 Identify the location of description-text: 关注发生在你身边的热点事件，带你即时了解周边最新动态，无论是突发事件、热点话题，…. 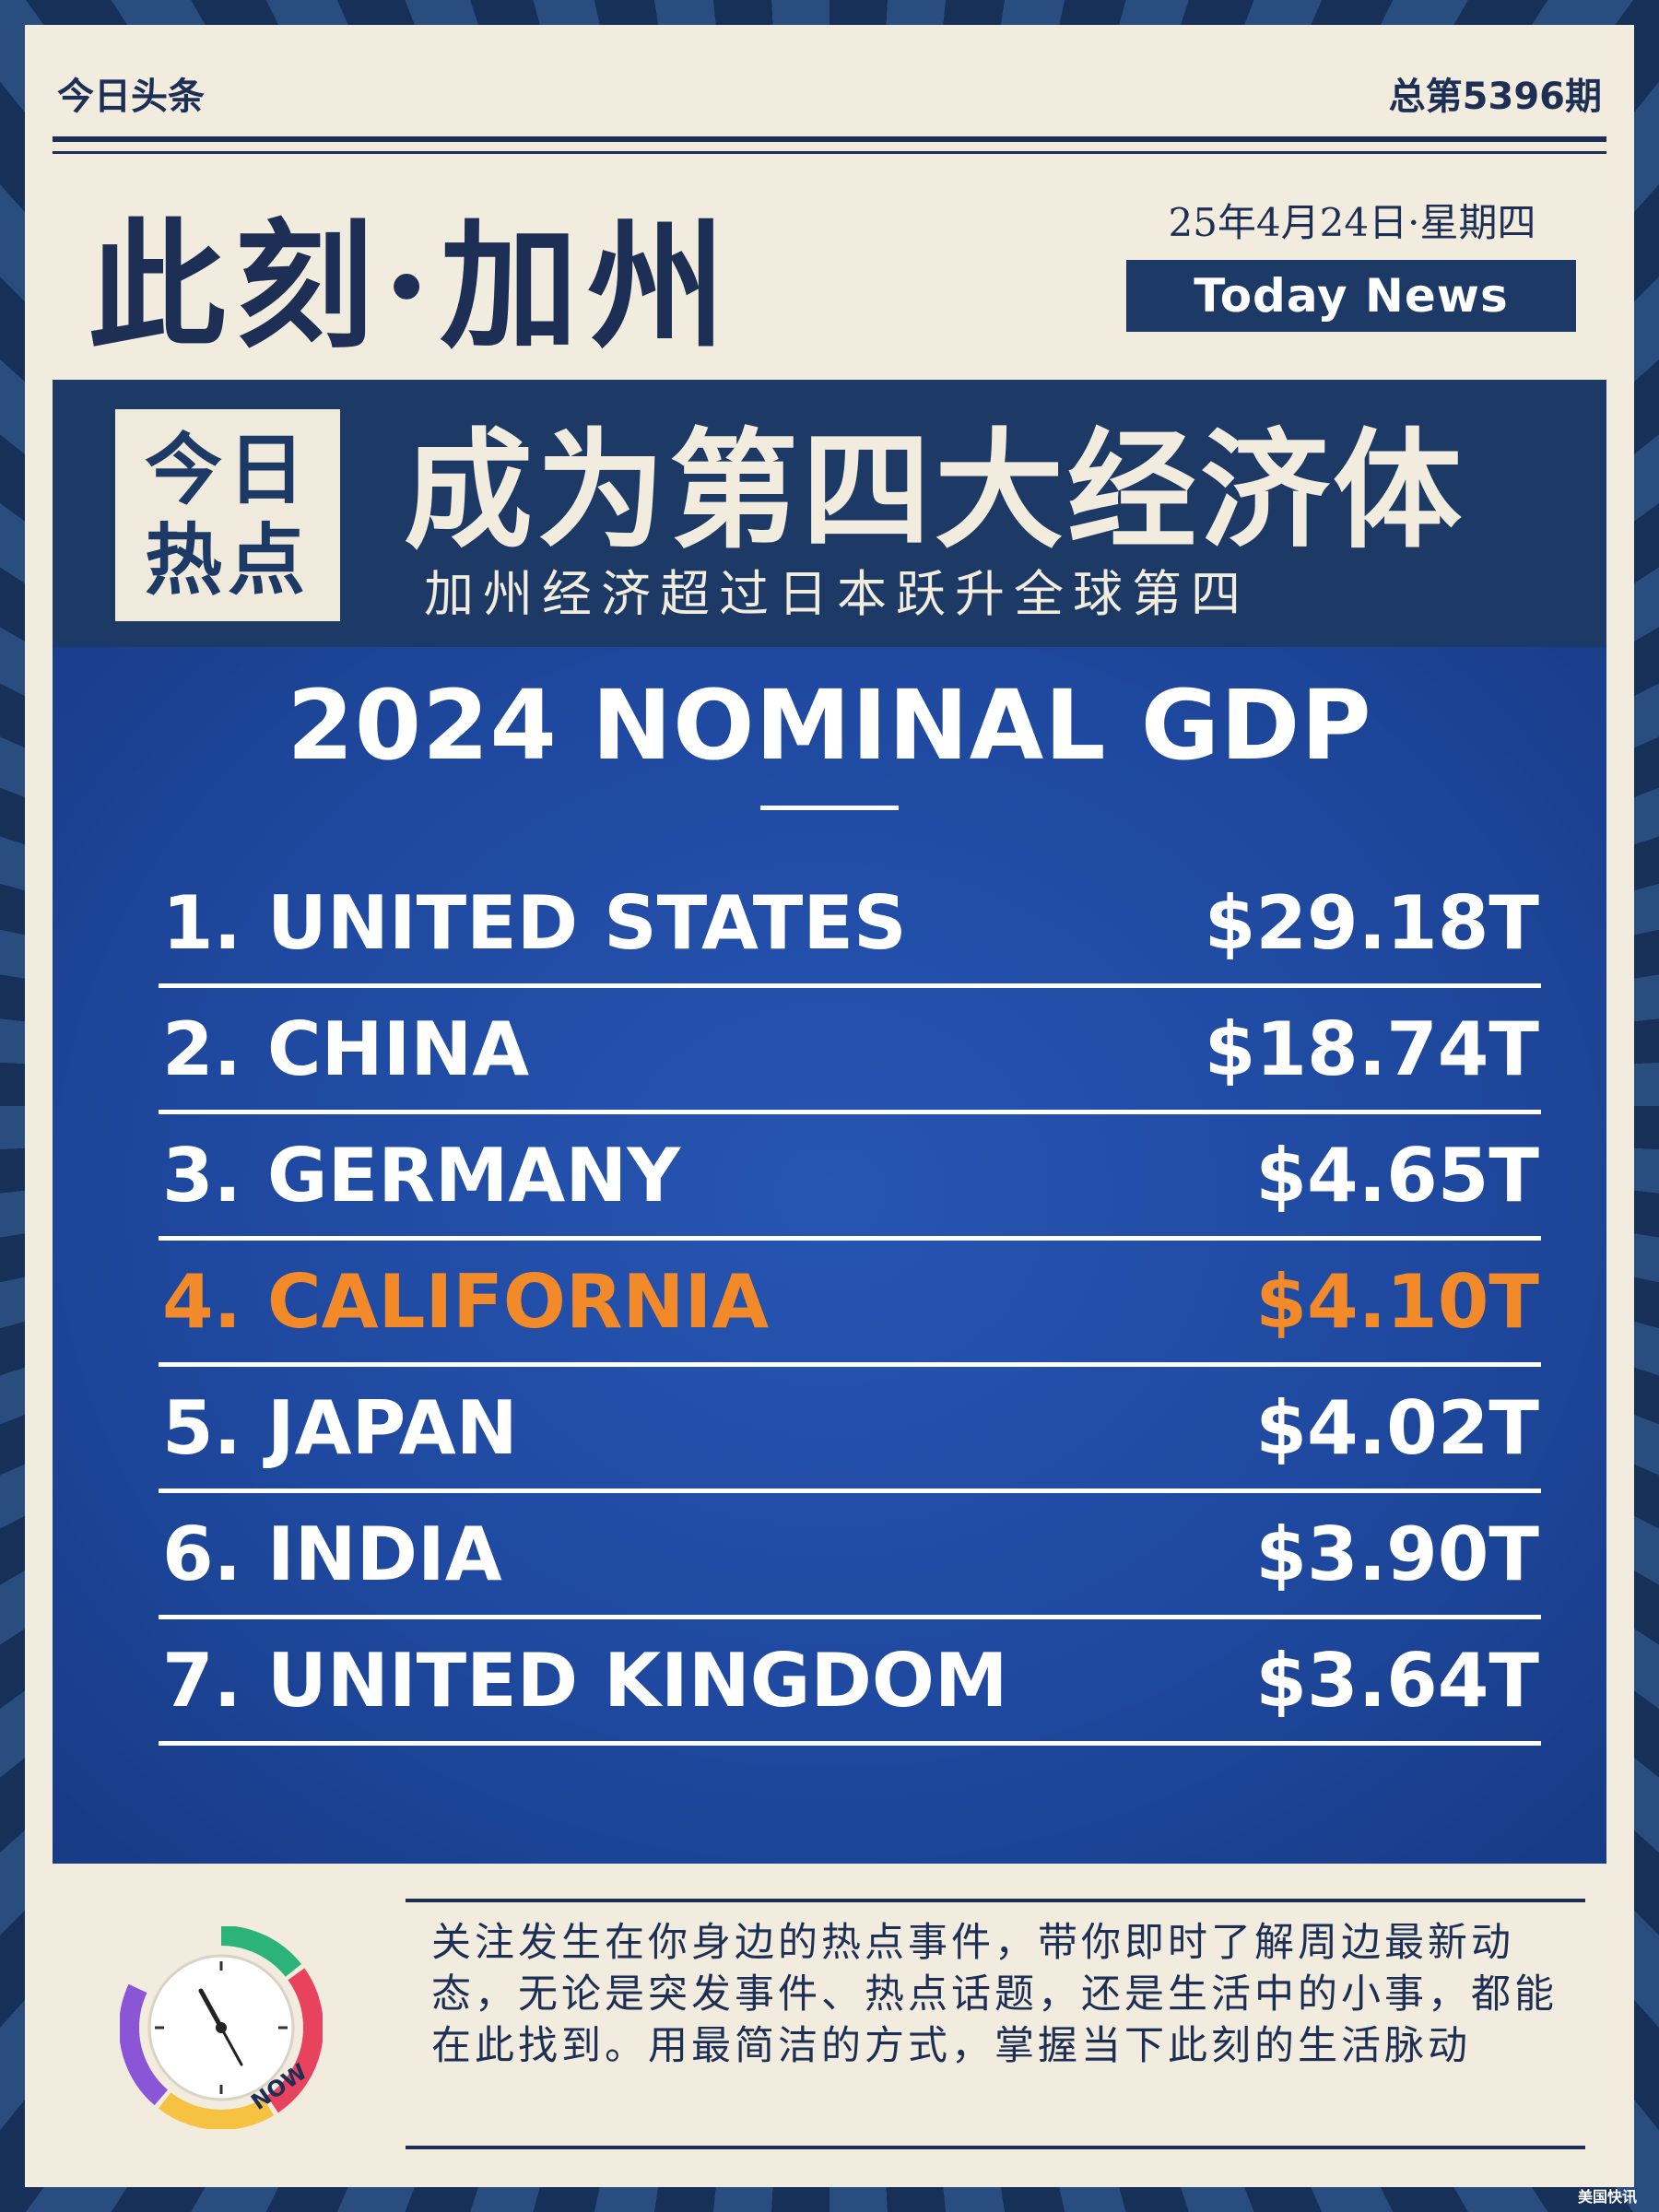
(994, 1994).